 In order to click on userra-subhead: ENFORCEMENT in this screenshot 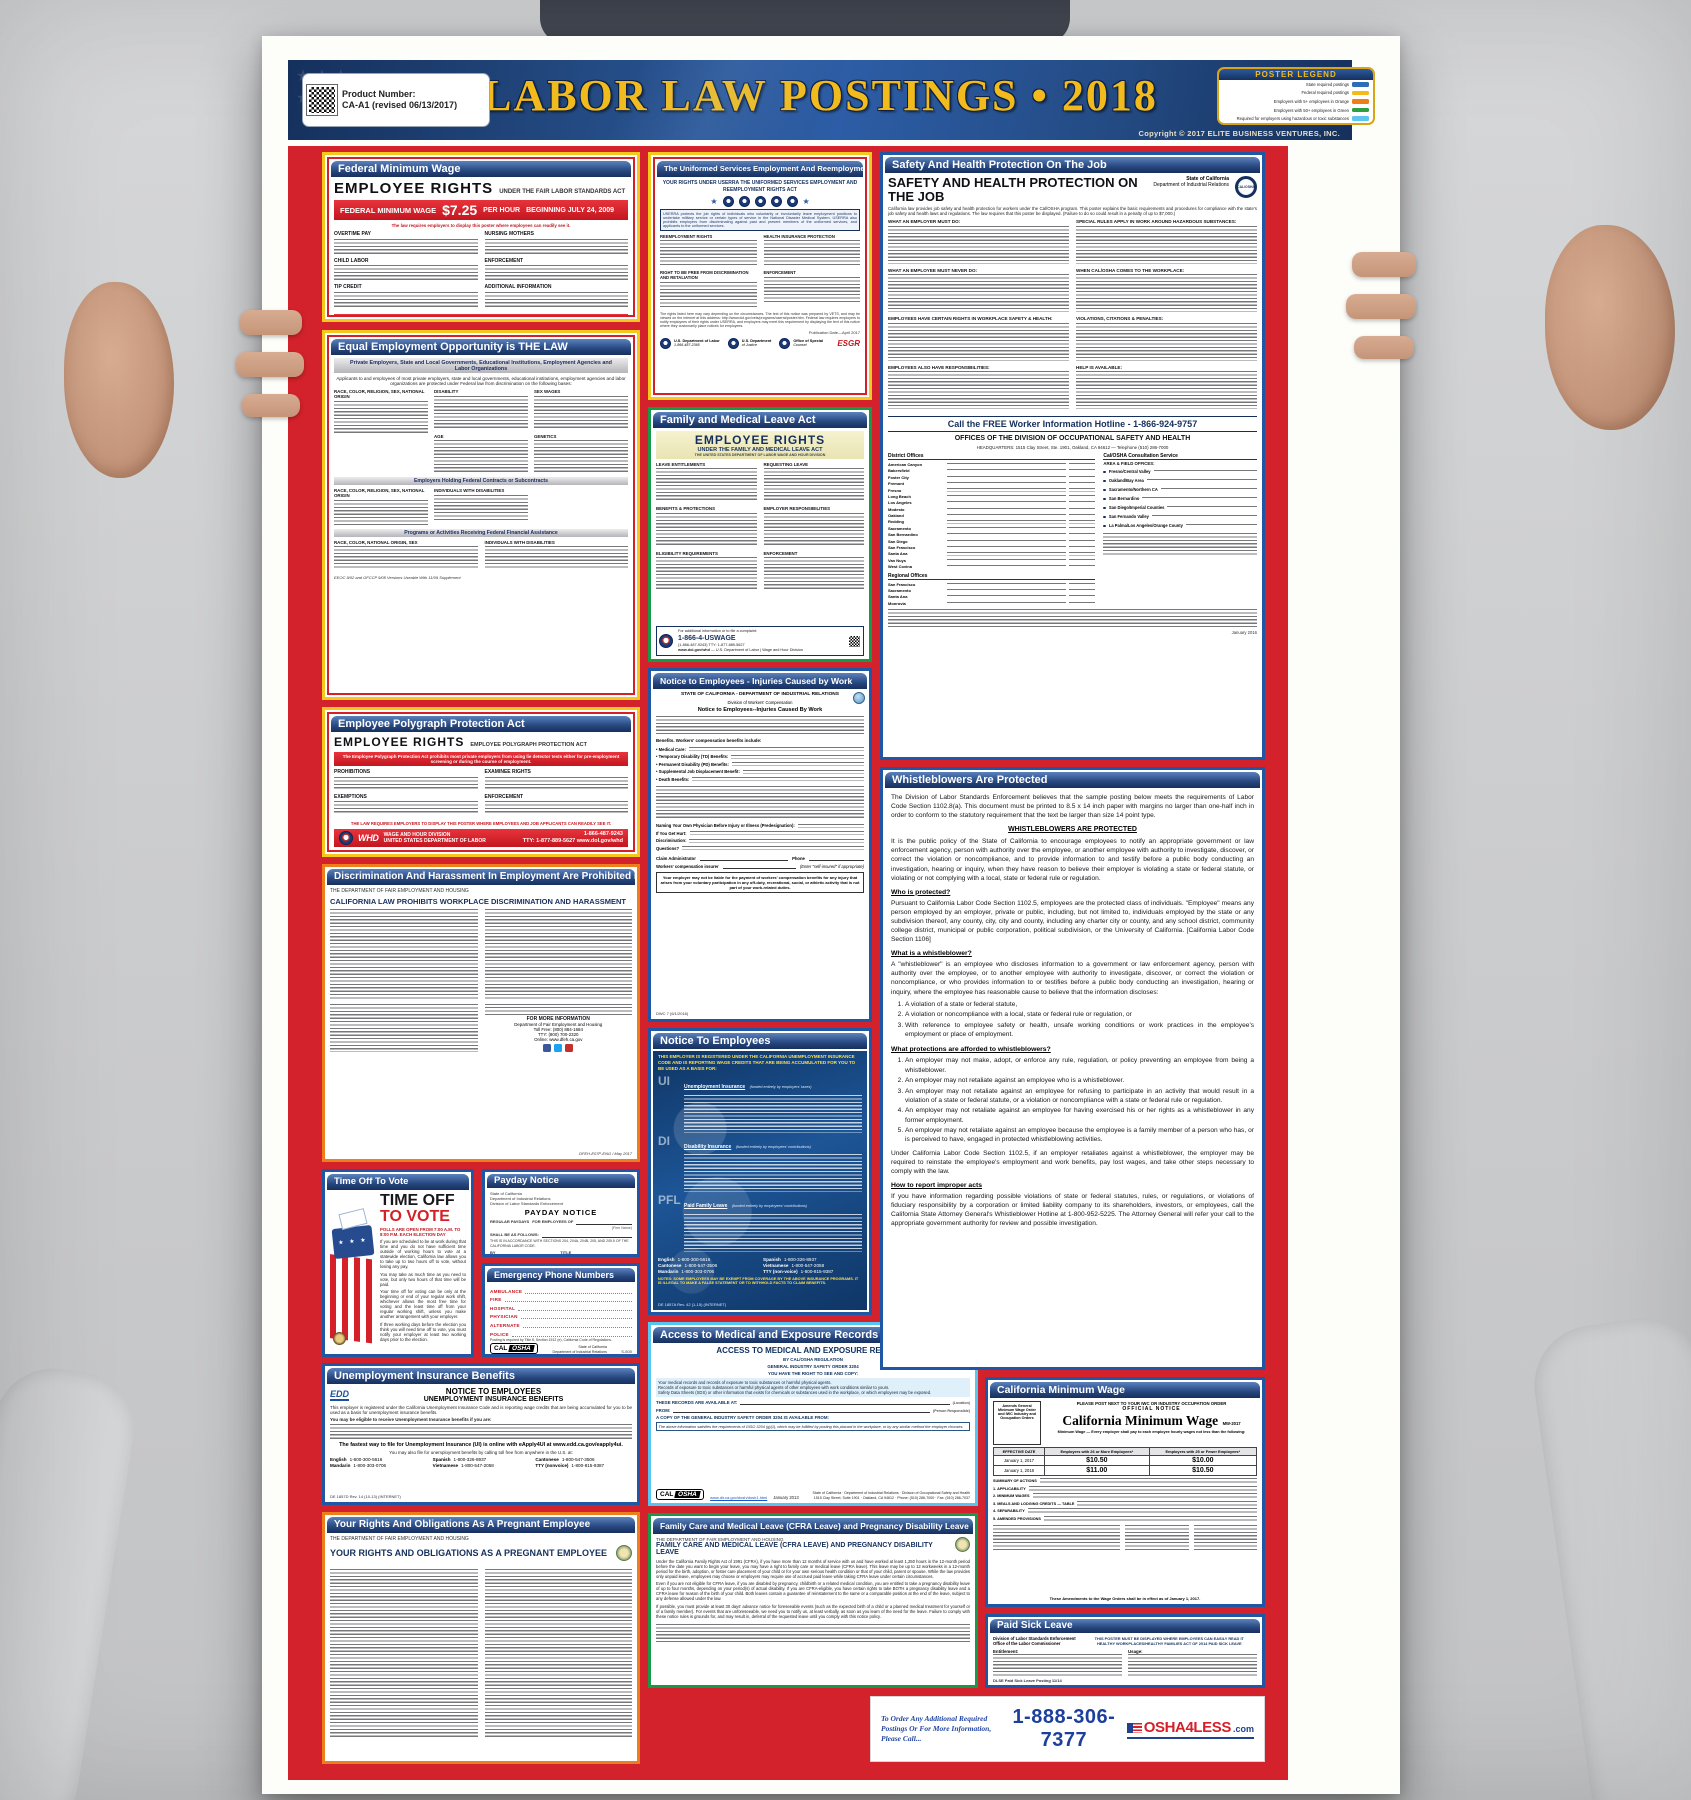, I will do `click(779, 272)`.